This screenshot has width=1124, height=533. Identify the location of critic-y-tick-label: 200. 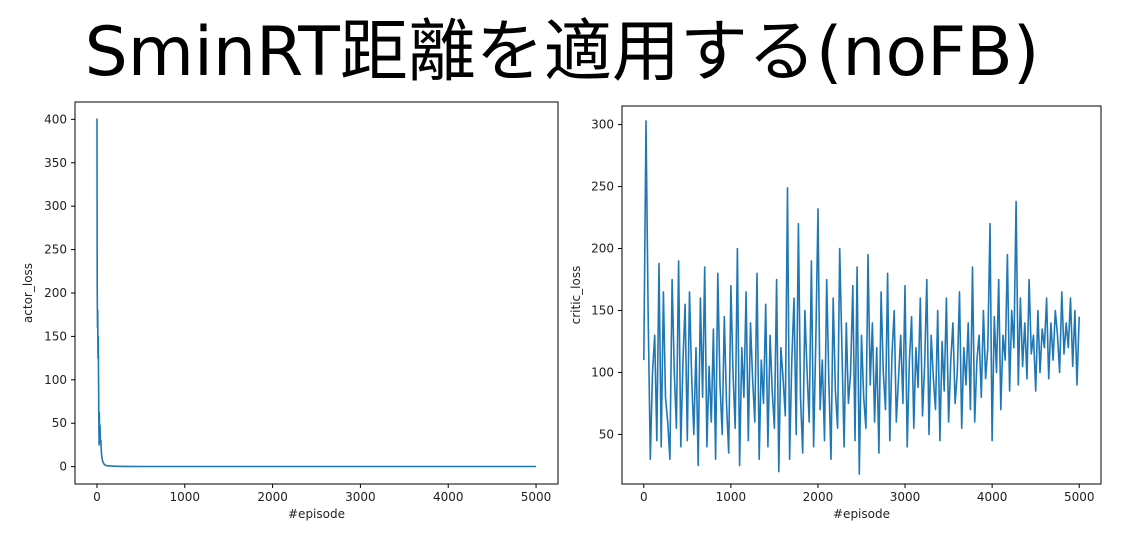
(602, 249).